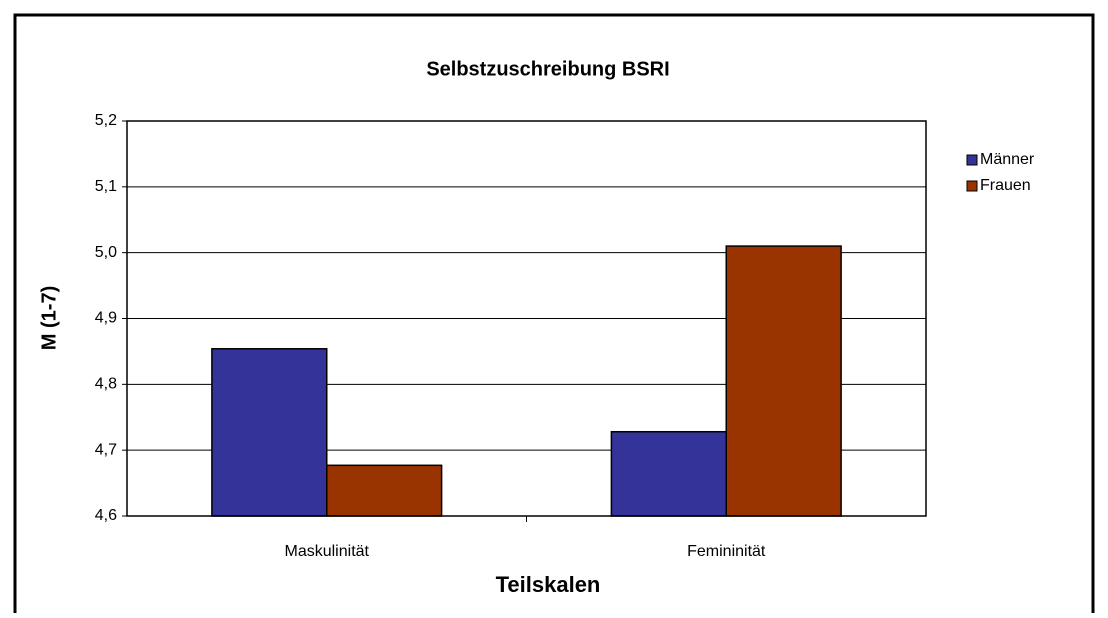 This screenshot has height=618, width=1108. Describe the element at coordinates (726, 551) in the screenshot. I see `x-tick-label: Femininität` at that location.